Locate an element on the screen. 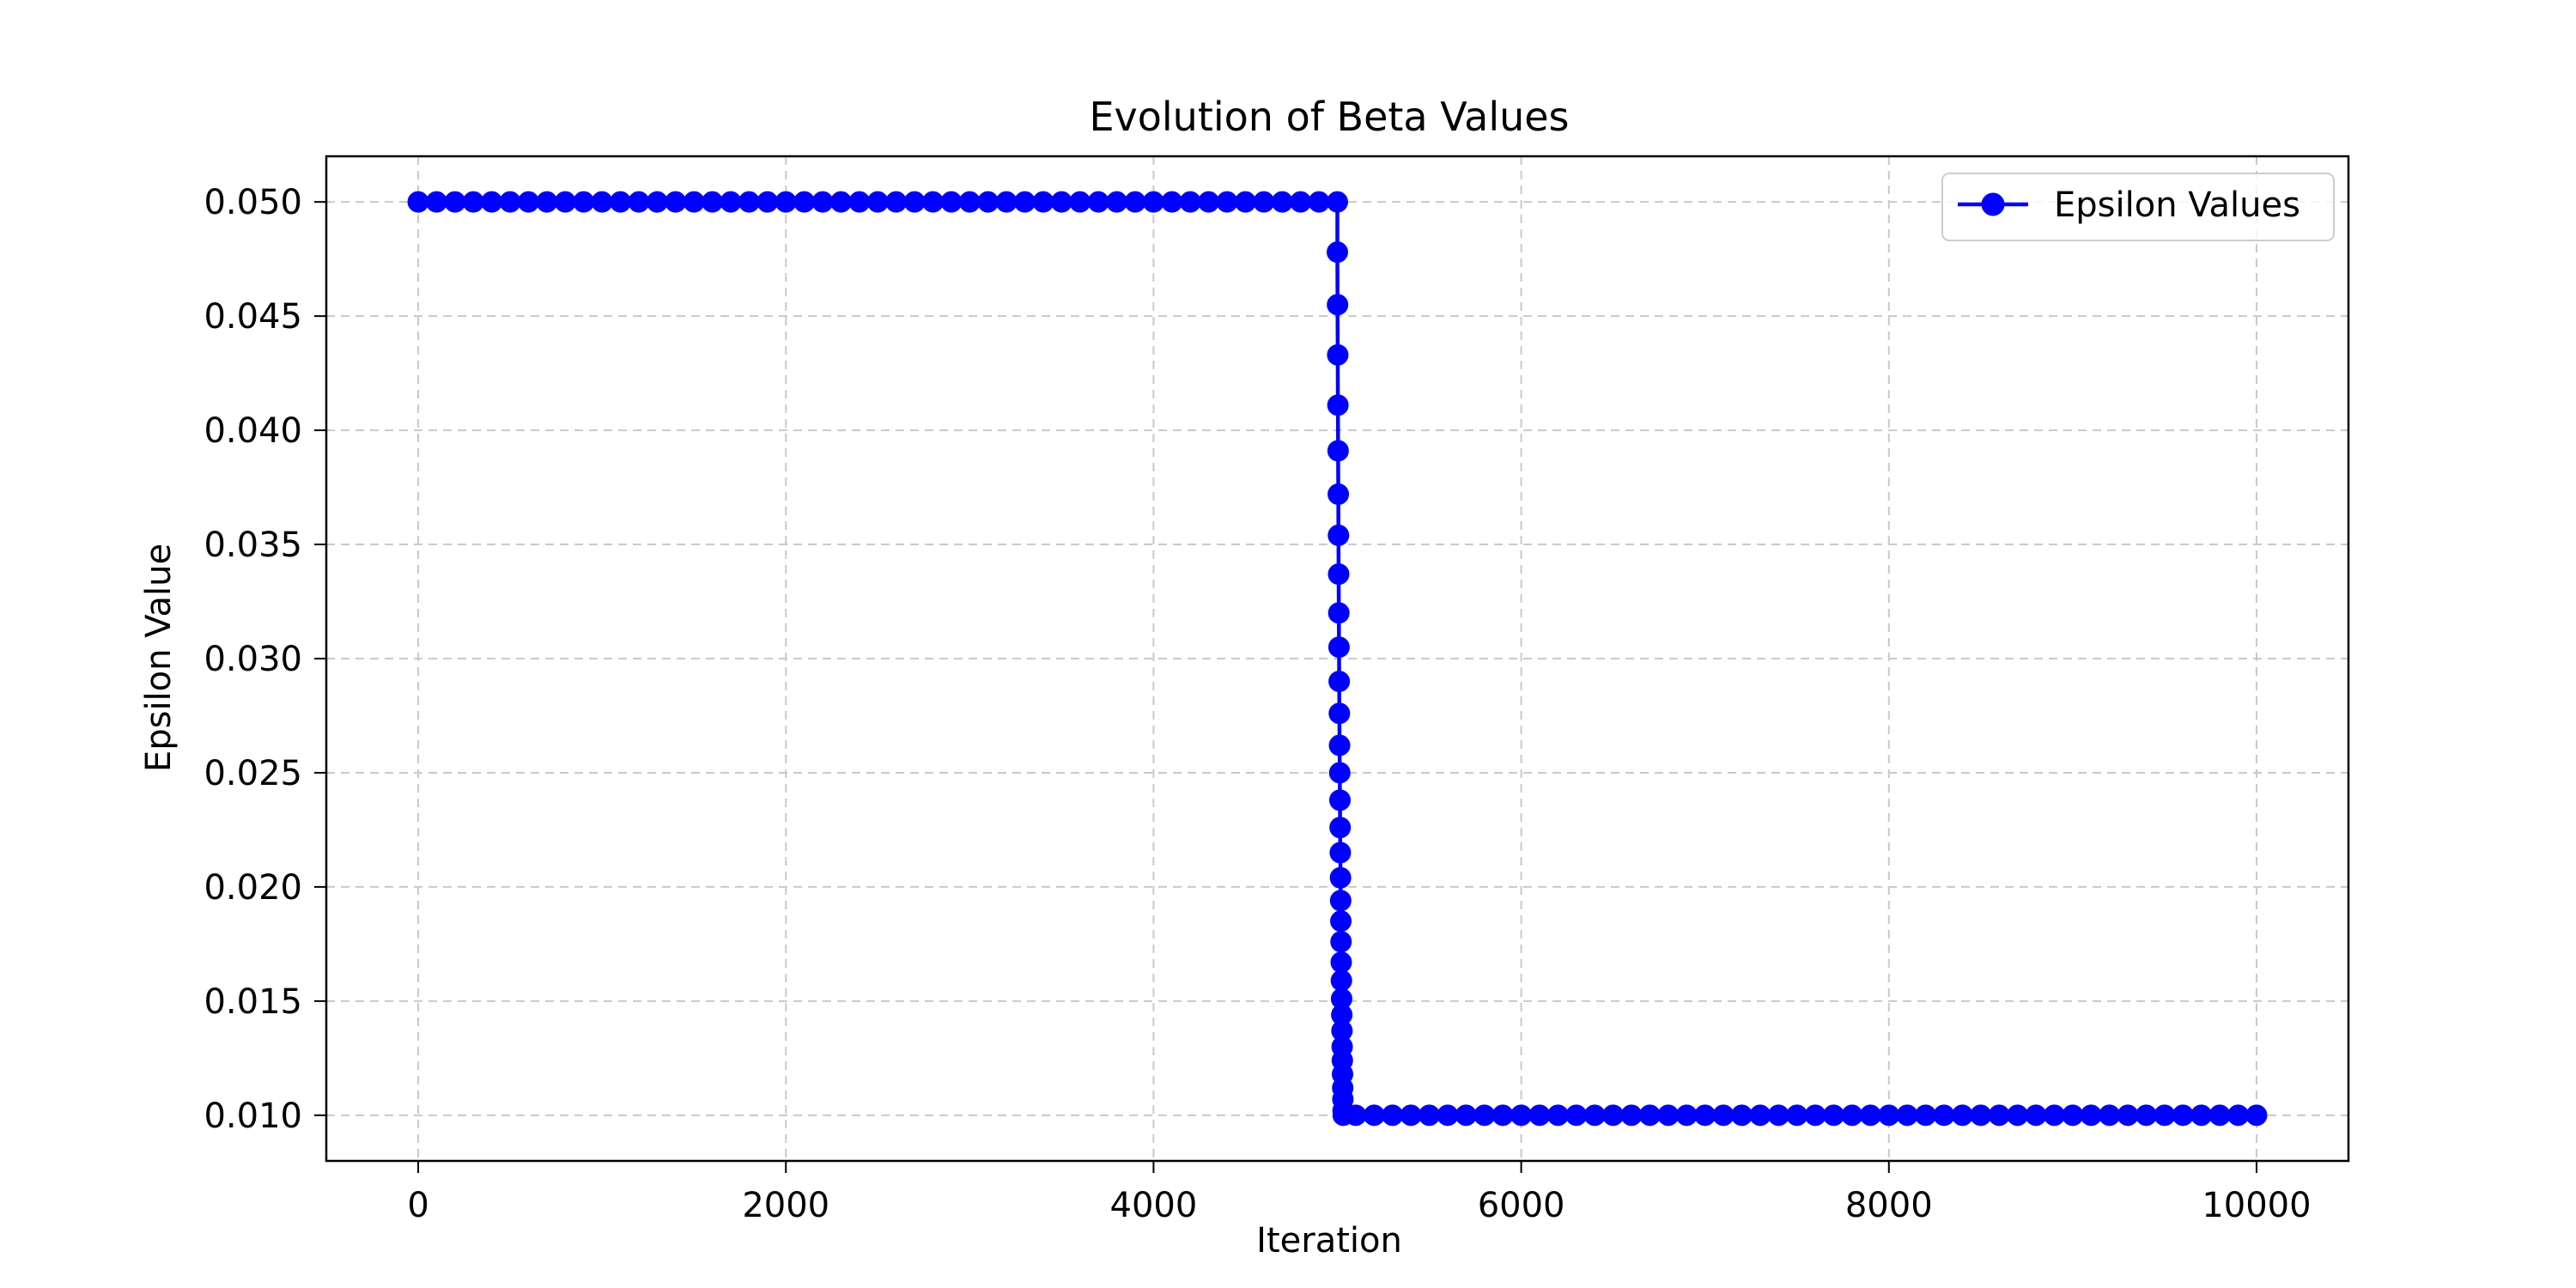 This screenshot has height=1288, width=2576. chart-title: Evolution of Beta Values is located at coordinates (1329, 117).